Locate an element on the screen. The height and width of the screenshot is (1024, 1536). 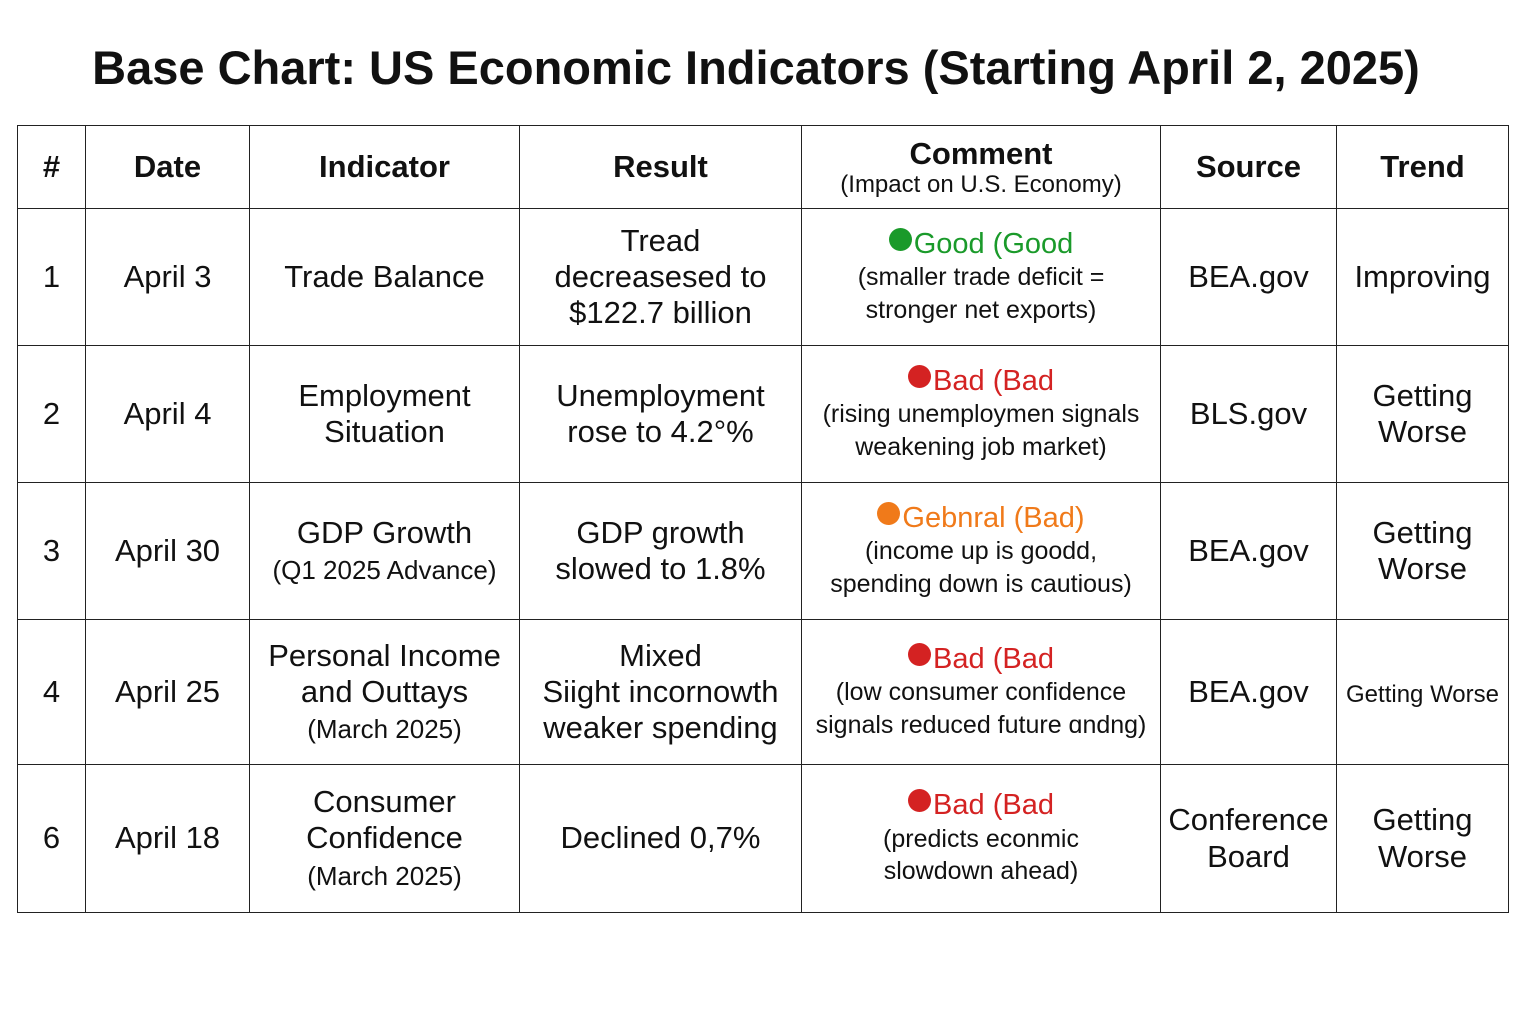
status-label: Gebnral (Bad) is located at coordinates (981, 518).